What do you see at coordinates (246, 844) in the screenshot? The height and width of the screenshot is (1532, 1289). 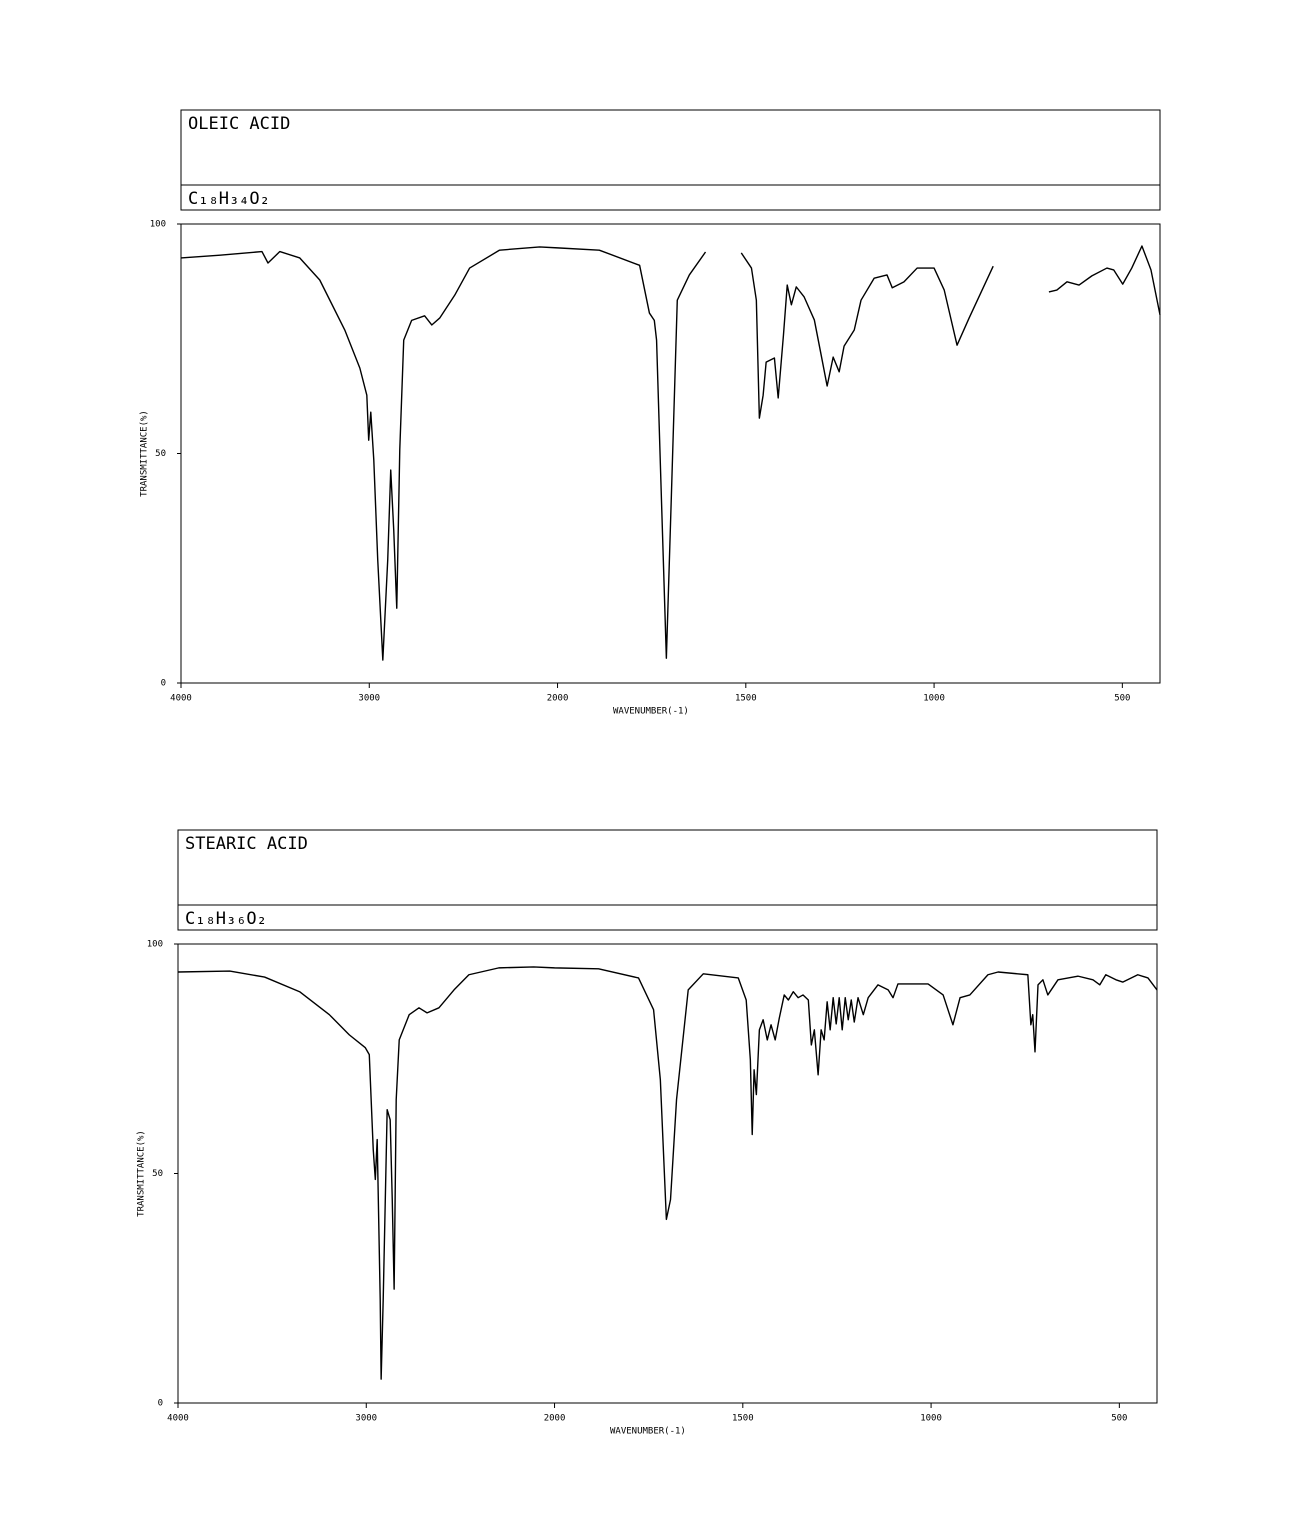 I see `compound-name: STEARIC ACID` at bounding box center [246, 844].